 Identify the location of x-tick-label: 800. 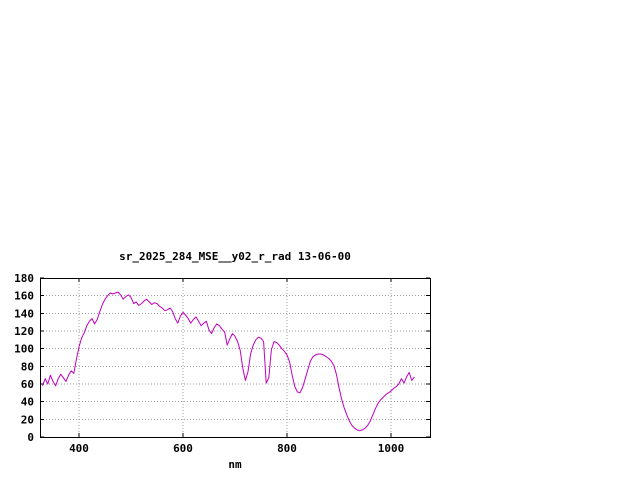
(287, 448).